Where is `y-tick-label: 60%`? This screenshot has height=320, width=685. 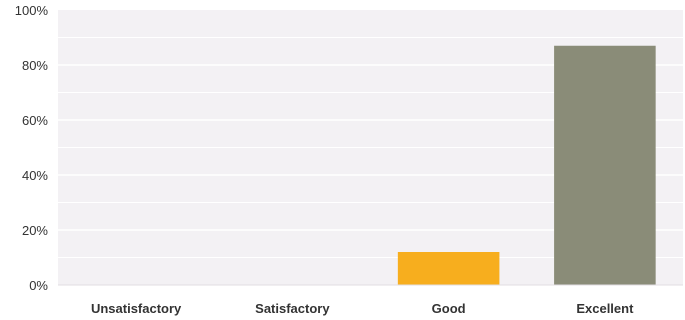 y-tick-label: 60% is located at coordinates (35, 120).